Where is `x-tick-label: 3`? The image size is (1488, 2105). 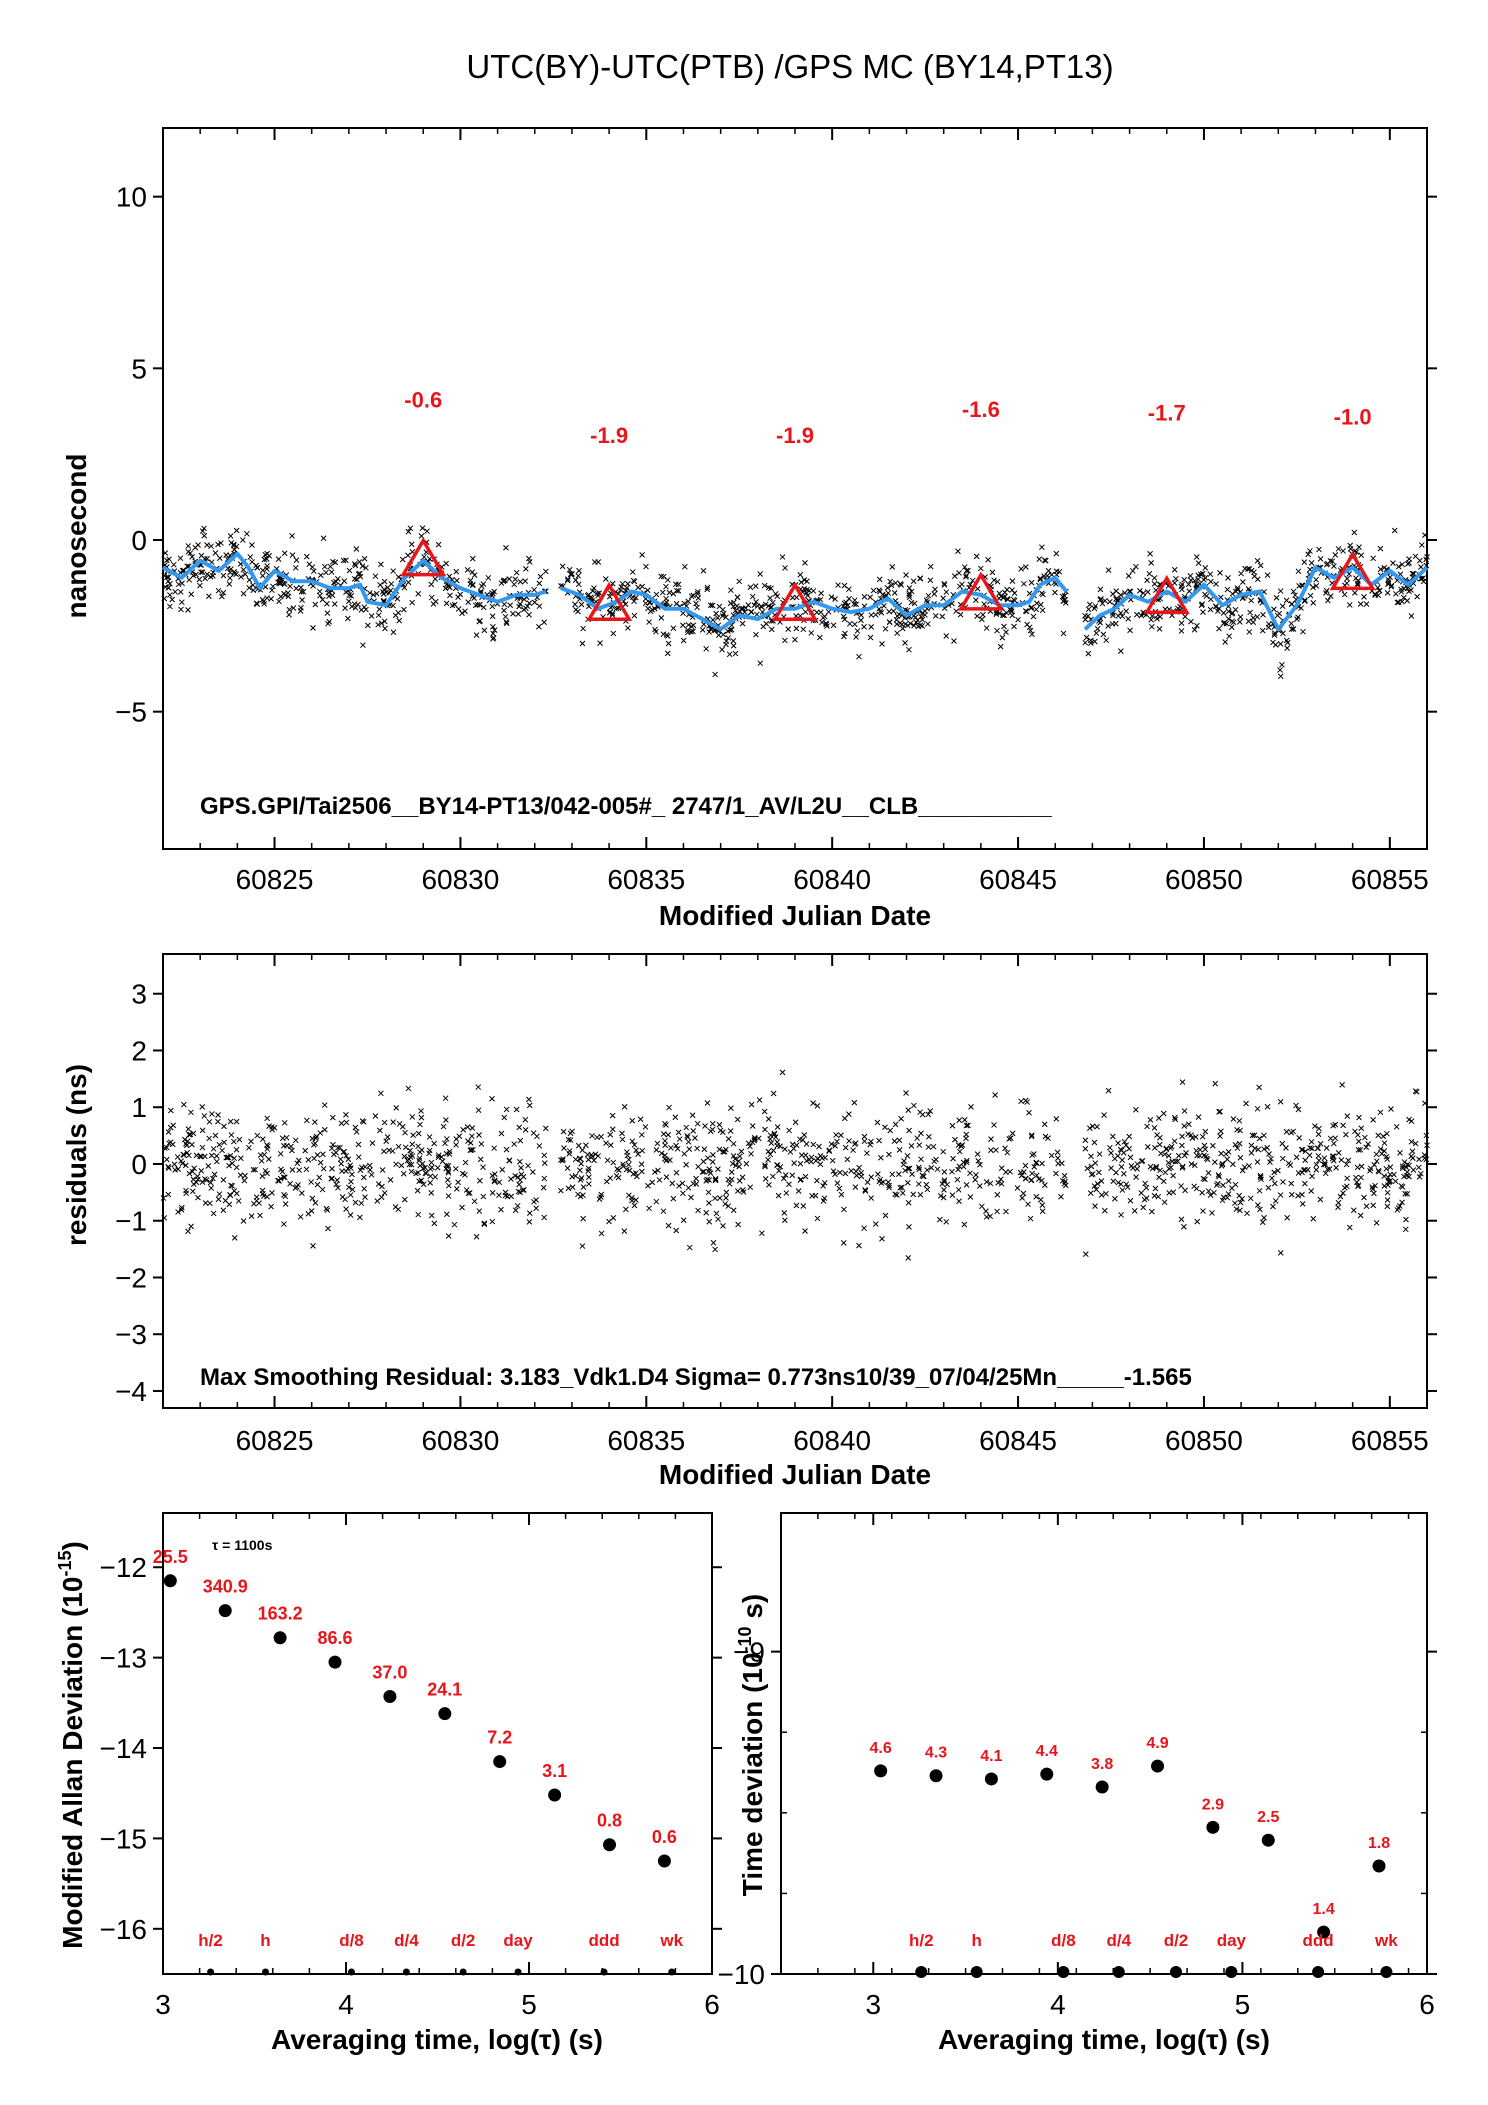 x-tick-label: 3 is located at coordinates (163, 2004).